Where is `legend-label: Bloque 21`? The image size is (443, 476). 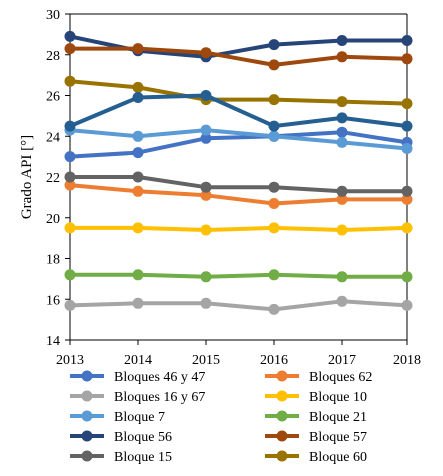
legend-label: Bloque 21 is located at coordinates (338, 417).